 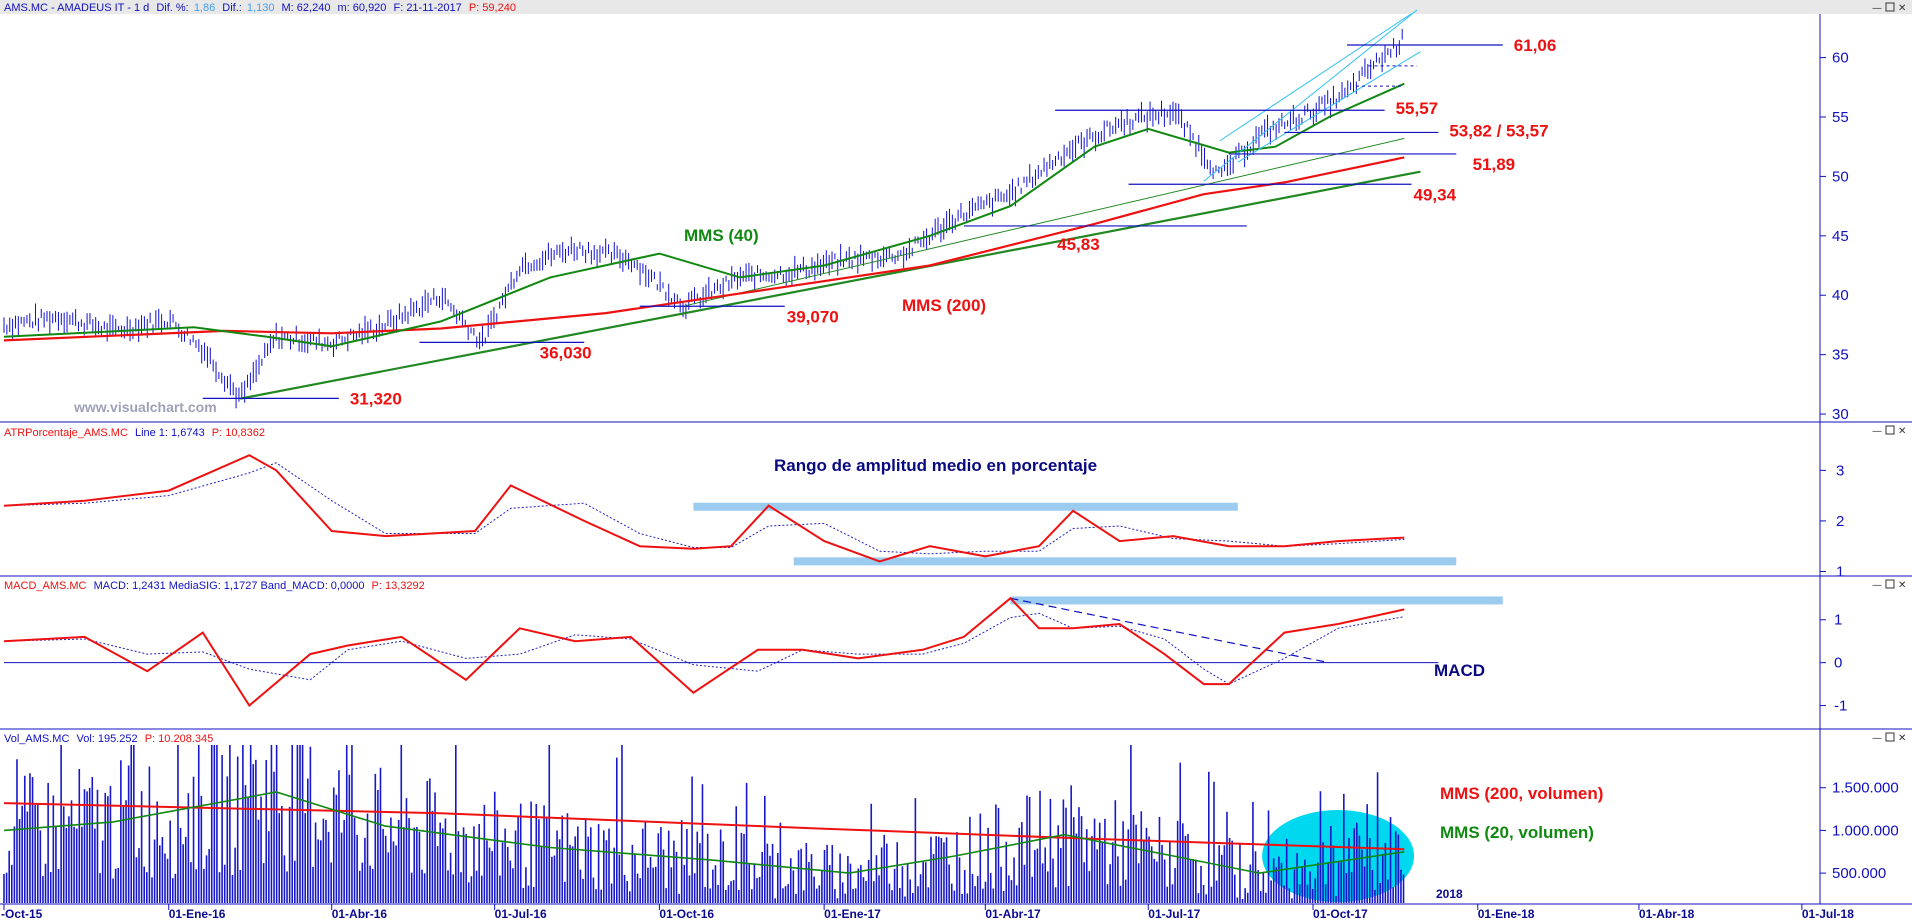 I want to click on header-dif: 1,130, so click(x=261, y=8).